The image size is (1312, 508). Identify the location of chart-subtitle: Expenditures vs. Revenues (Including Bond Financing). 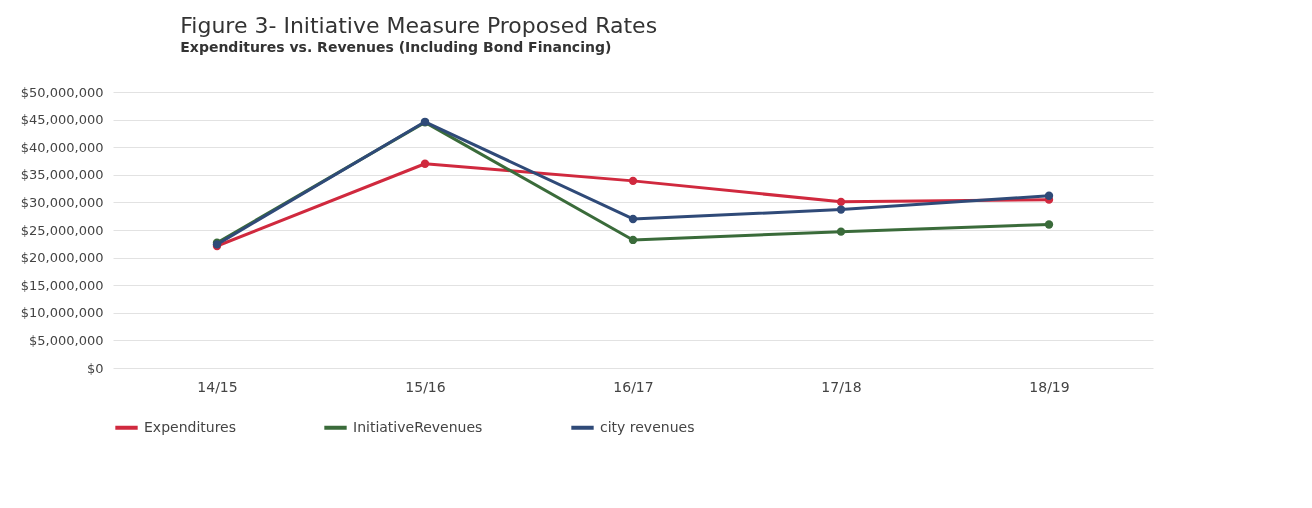
(396, 47).